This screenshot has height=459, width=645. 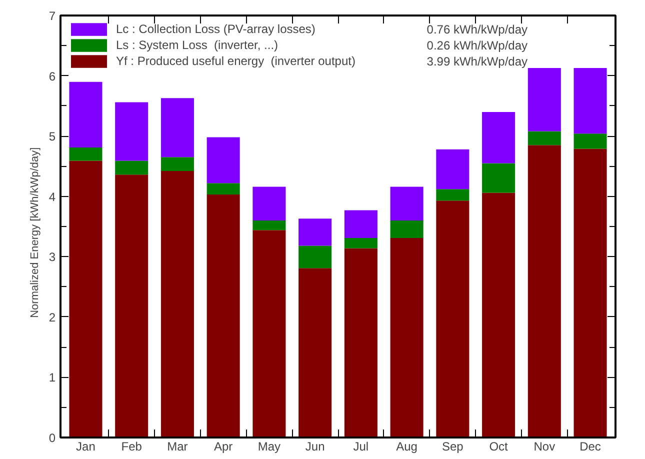 I want to click on x-tick-label: Apr, so click(x=223, y=447).